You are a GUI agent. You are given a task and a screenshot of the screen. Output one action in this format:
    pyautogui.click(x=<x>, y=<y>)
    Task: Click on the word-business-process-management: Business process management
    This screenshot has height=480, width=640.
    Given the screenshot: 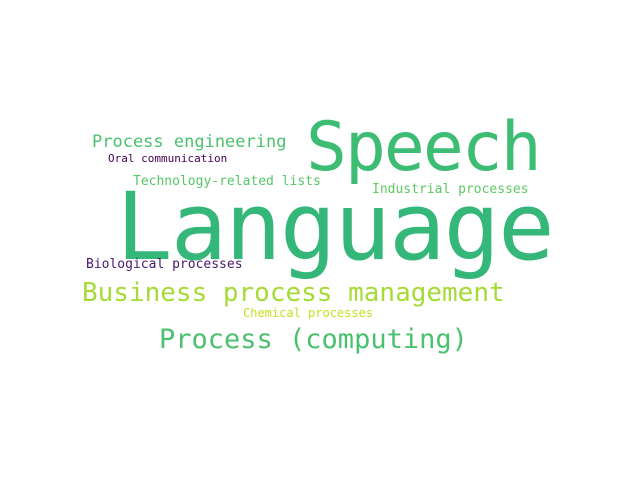 What is the action you would take?
    pyautogui.click(x=293, y=293)
    